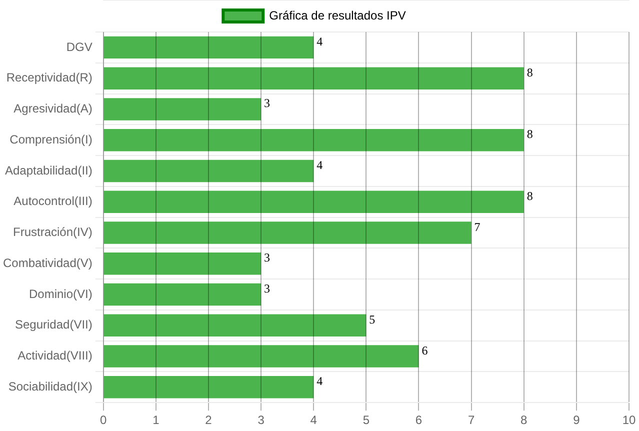  I want to click on x-tick-label: 5, so click(366, 420).